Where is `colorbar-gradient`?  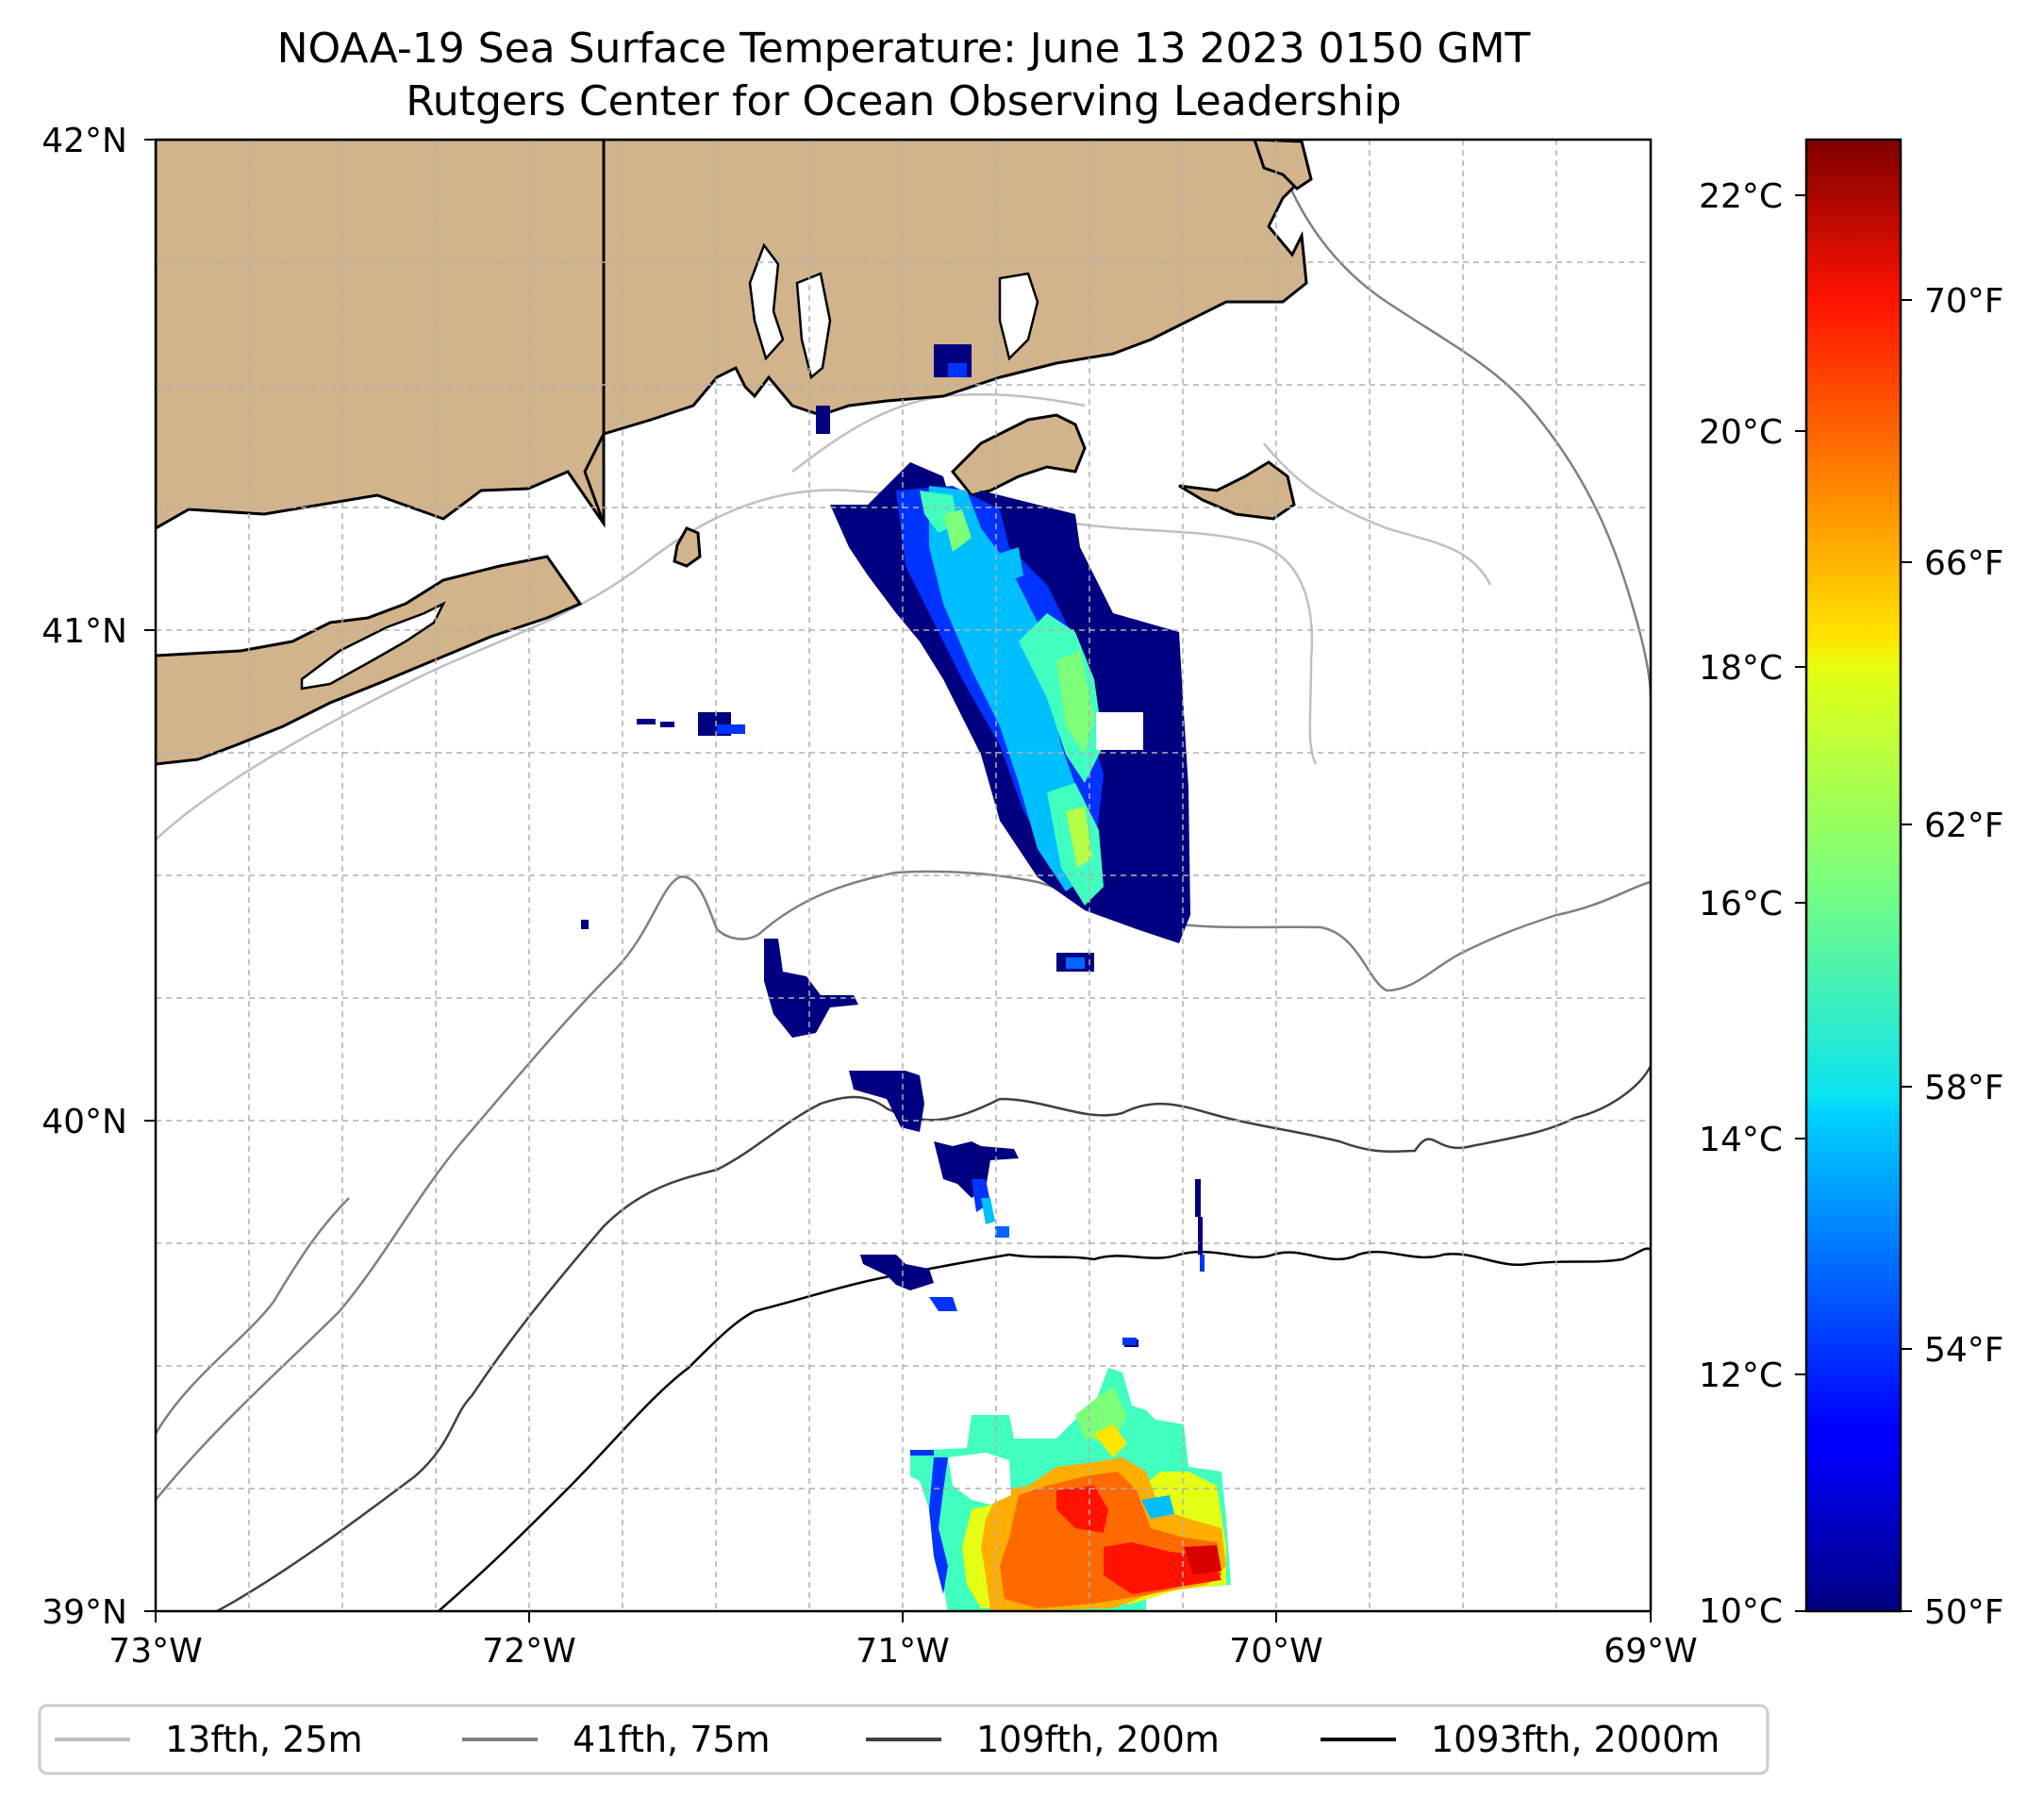 colorbar-gradient is located at coordinates (1854, 875).